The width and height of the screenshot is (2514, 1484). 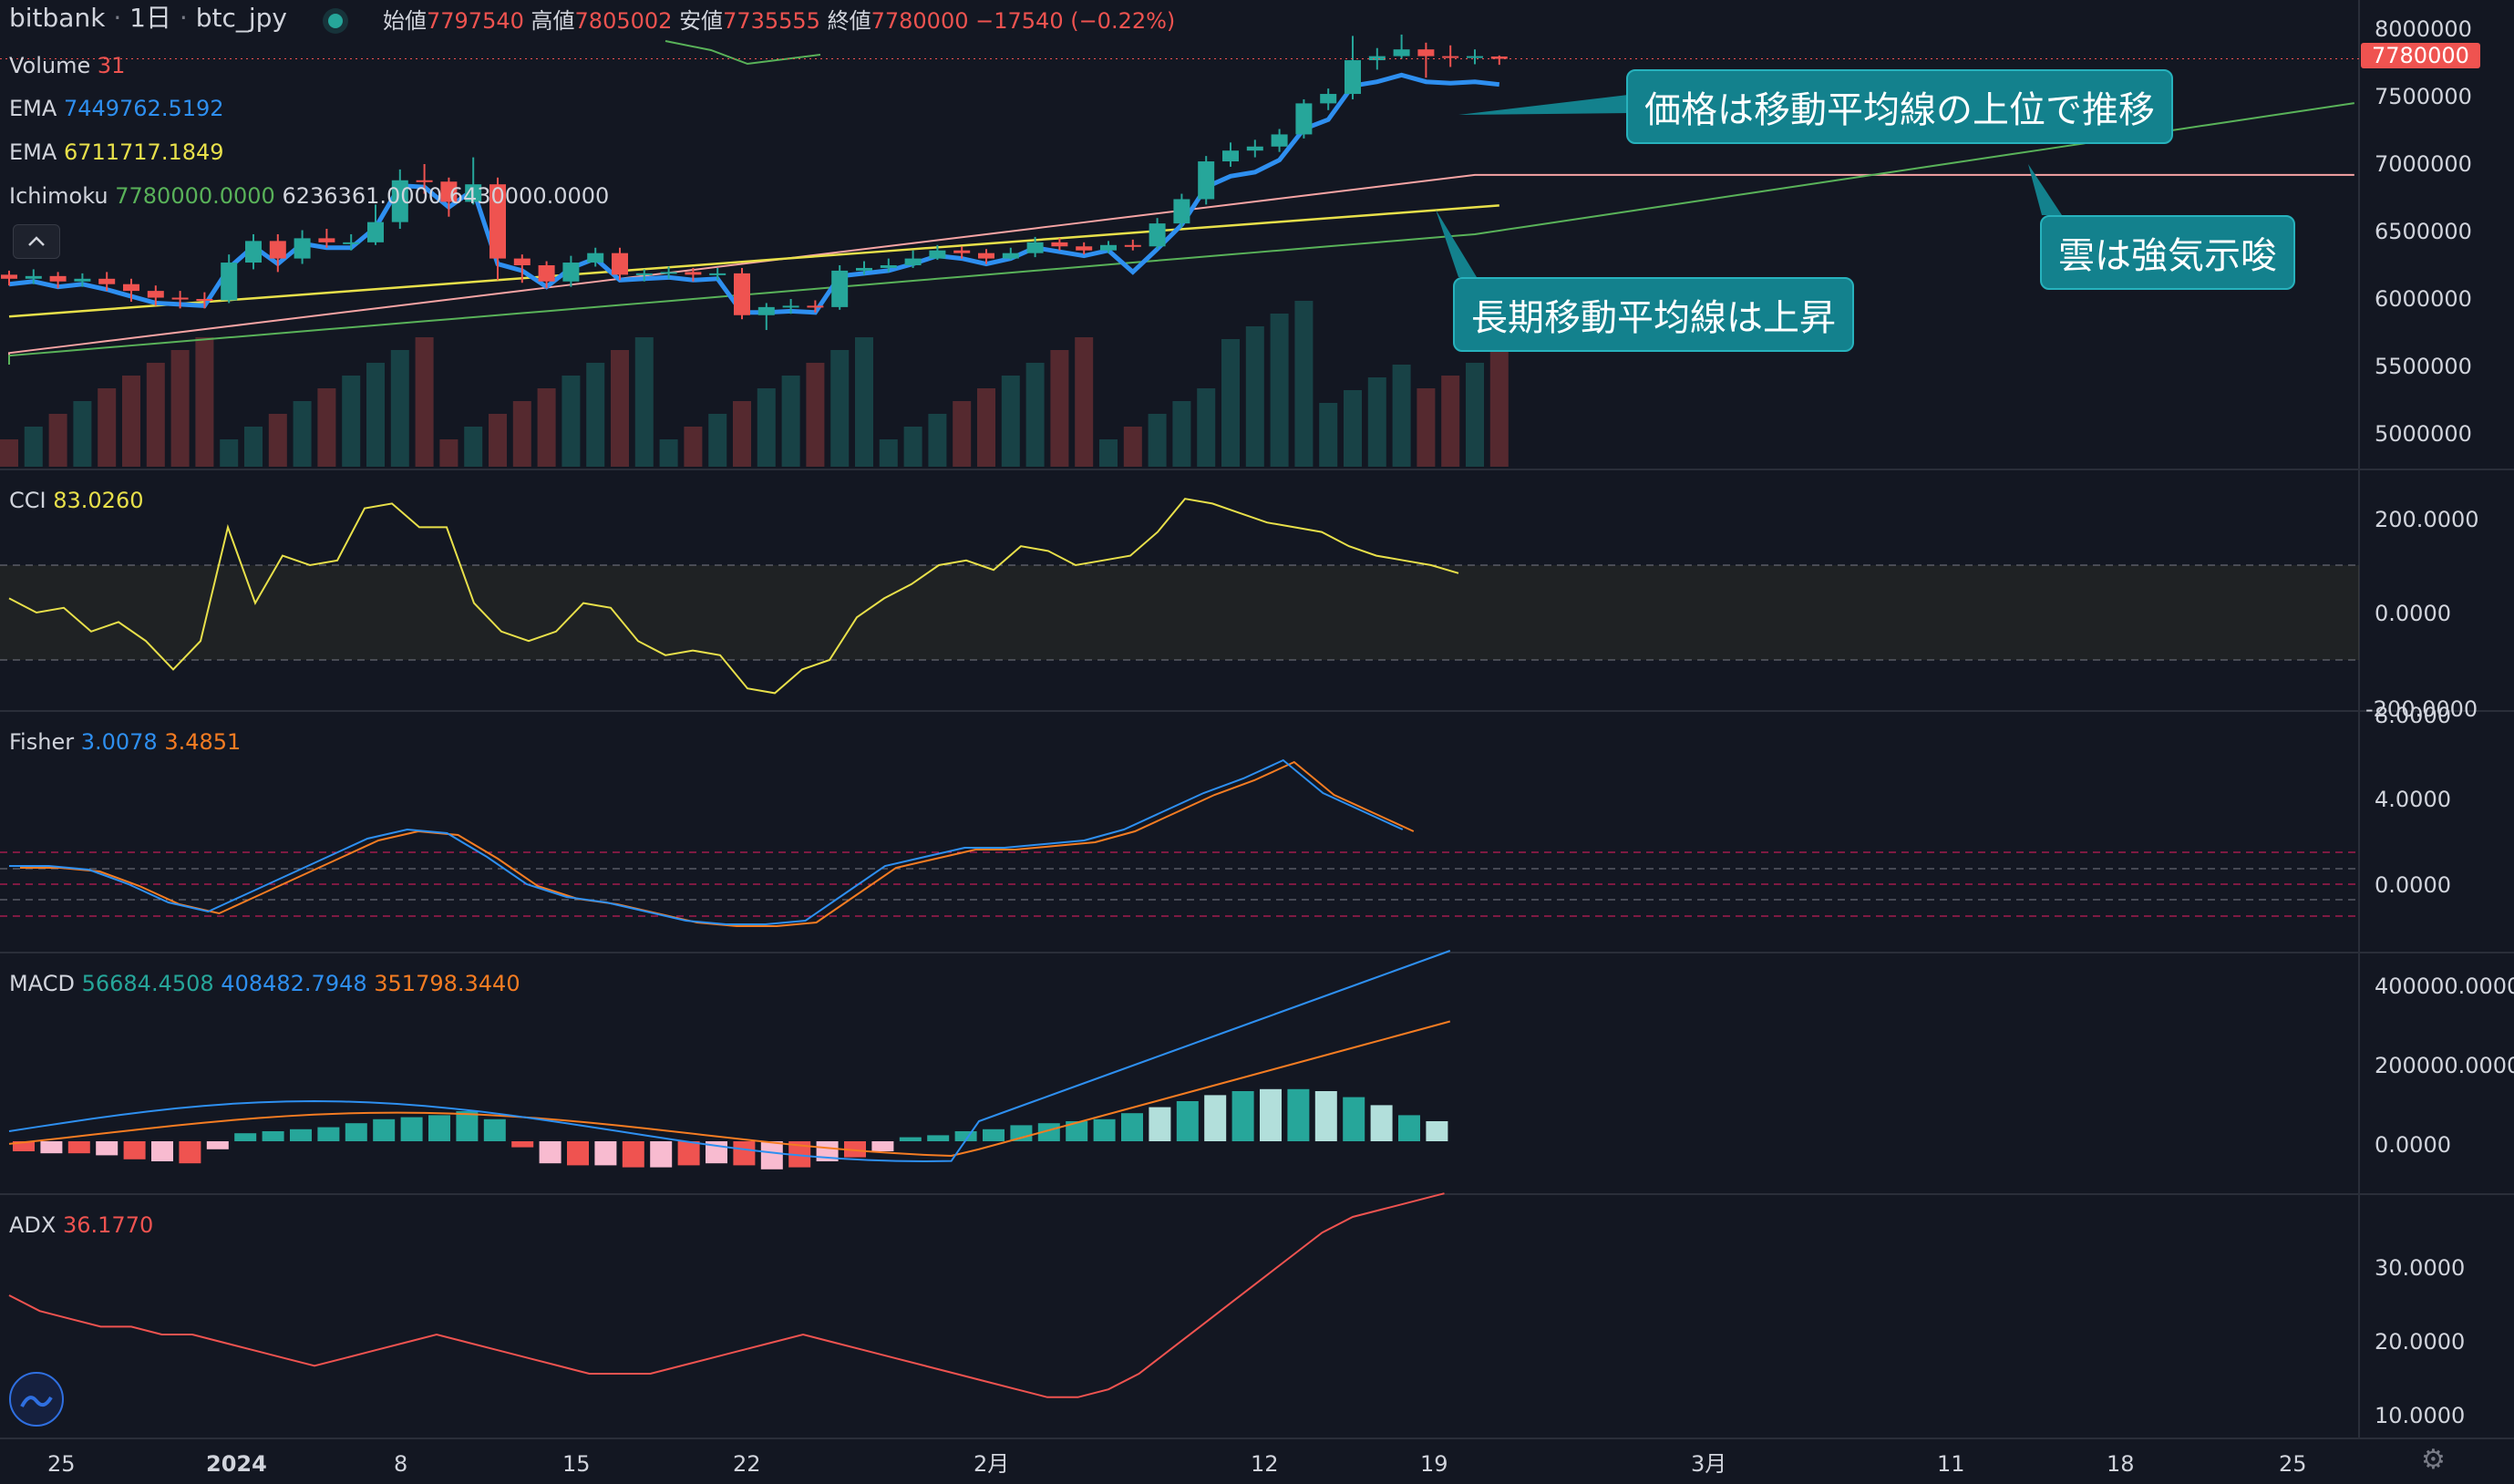 What do you see at coordinates (147, 983) in the screenshot?
I see `macd-v1: 56684.4508` at bounding box center [147, 983].